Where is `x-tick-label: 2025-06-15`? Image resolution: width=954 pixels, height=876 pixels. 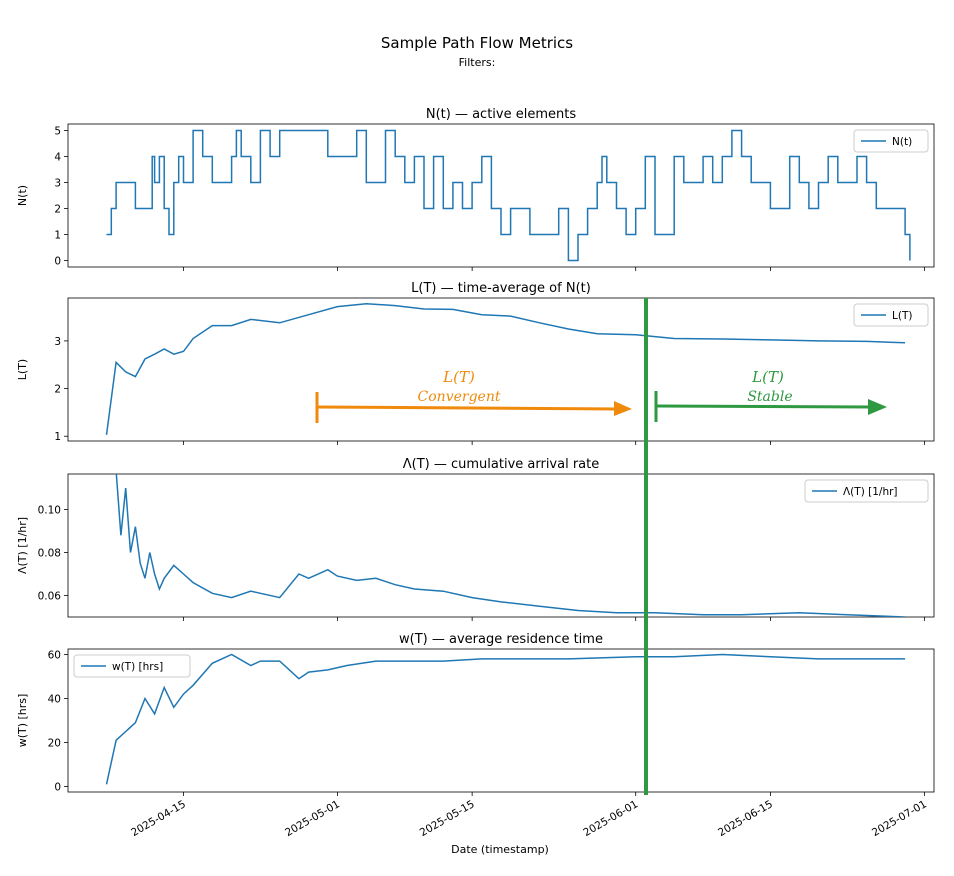 x-tick-label: 2025-06-15 is located at coordinates (745, 818).